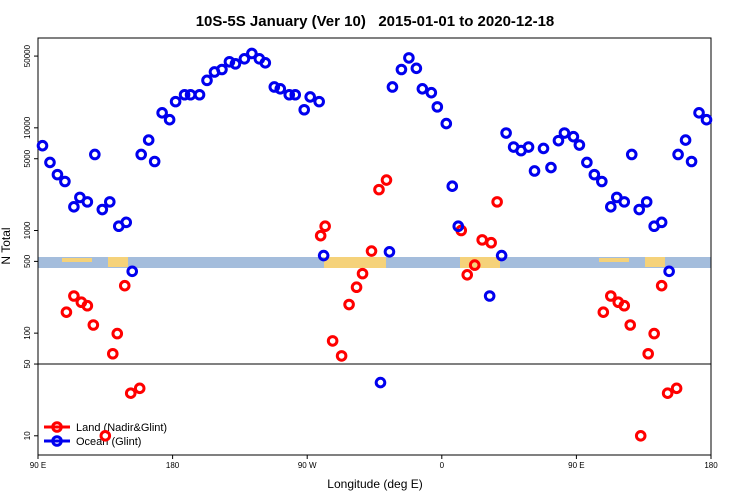 This screenshot has height=500, width=750. Describe the element at coordinates (27, 158) in the screenshot. I see `y-tick-label: 5000` at that location.